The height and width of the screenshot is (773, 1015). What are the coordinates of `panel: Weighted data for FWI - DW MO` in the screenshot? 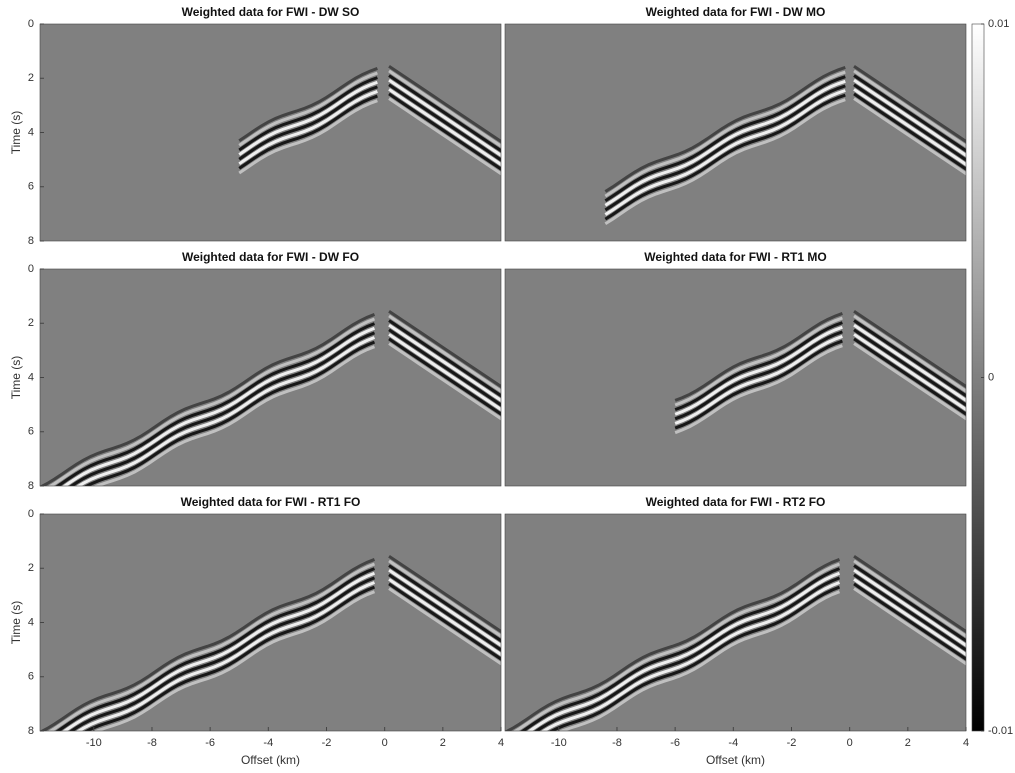 It's located at (735, 123).